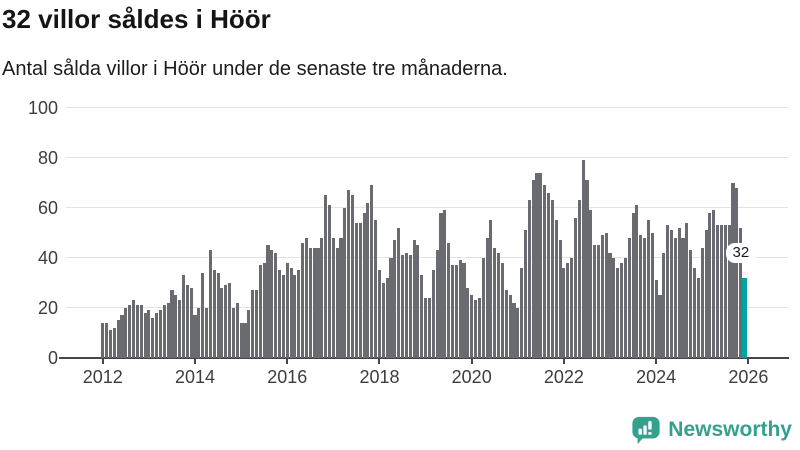  What do you see at coordinates (42, 107) in the screenshot?
I see `y-axis-label-100: 100` at bounding box center [42, 107].